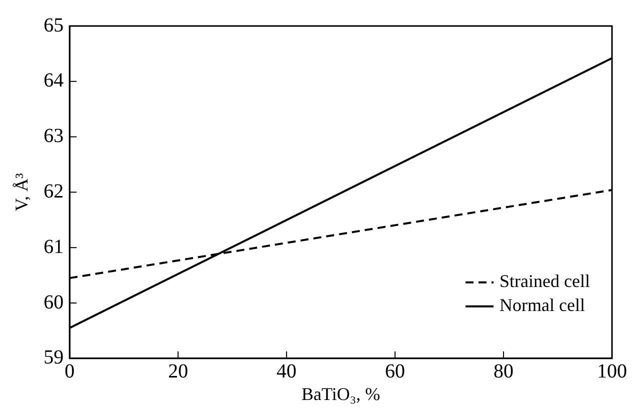 This screenshot has width=642, height=414. Describe the element at coordinates (504, 371) in the screenshot. I see `x-tick-label: 80` at that location.